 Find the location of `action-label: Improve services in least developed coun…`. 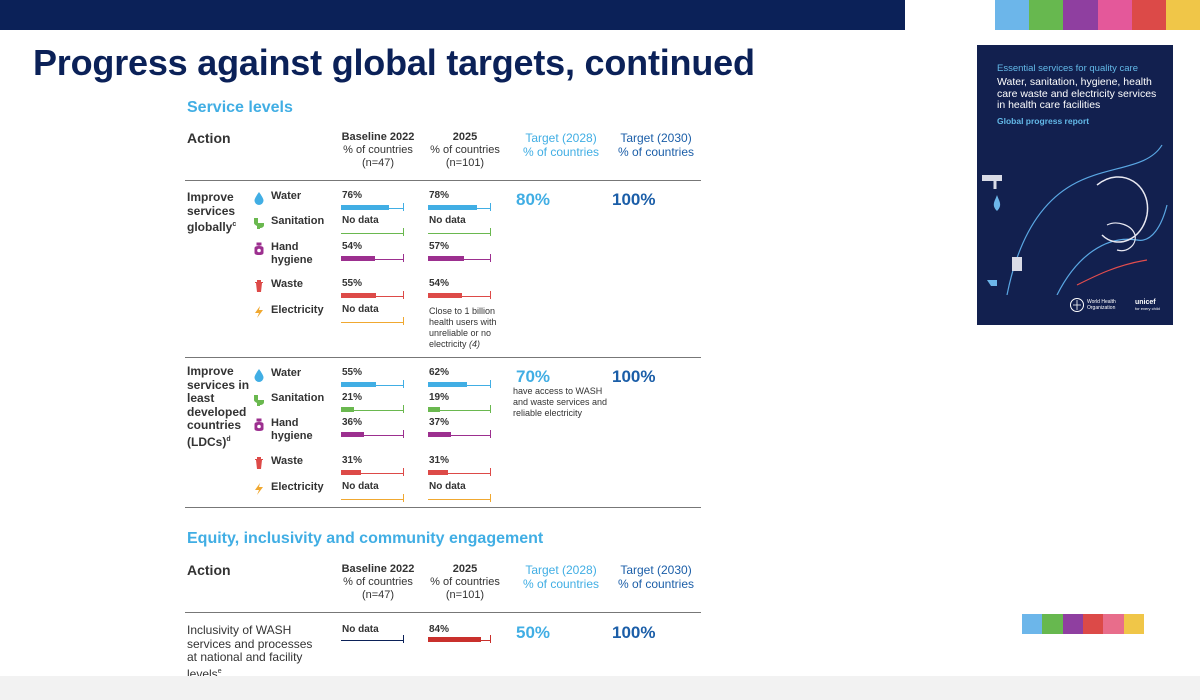

action-label: Improve services in least developed coun… is located at coordinates (218, 406).